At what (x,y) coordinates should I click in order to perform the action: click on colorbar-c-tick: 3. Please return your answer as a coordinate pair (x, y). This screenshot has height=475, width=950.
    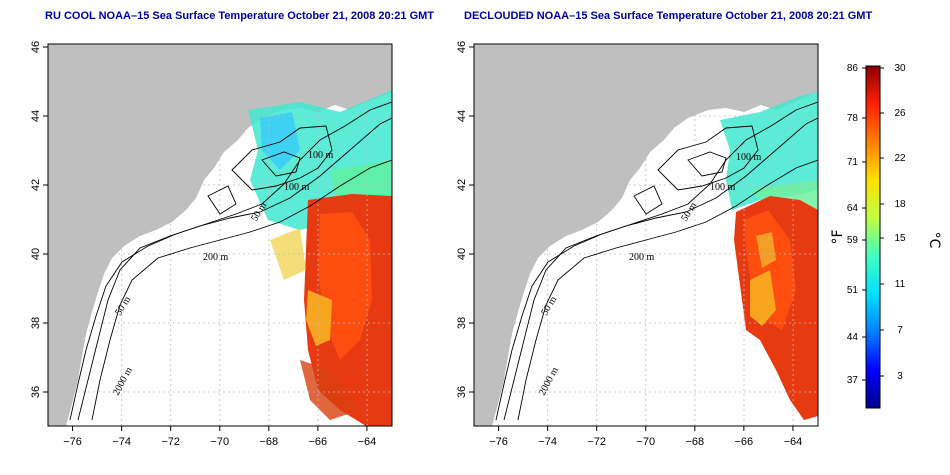
    Looking at the image, I should click on (900, 376).